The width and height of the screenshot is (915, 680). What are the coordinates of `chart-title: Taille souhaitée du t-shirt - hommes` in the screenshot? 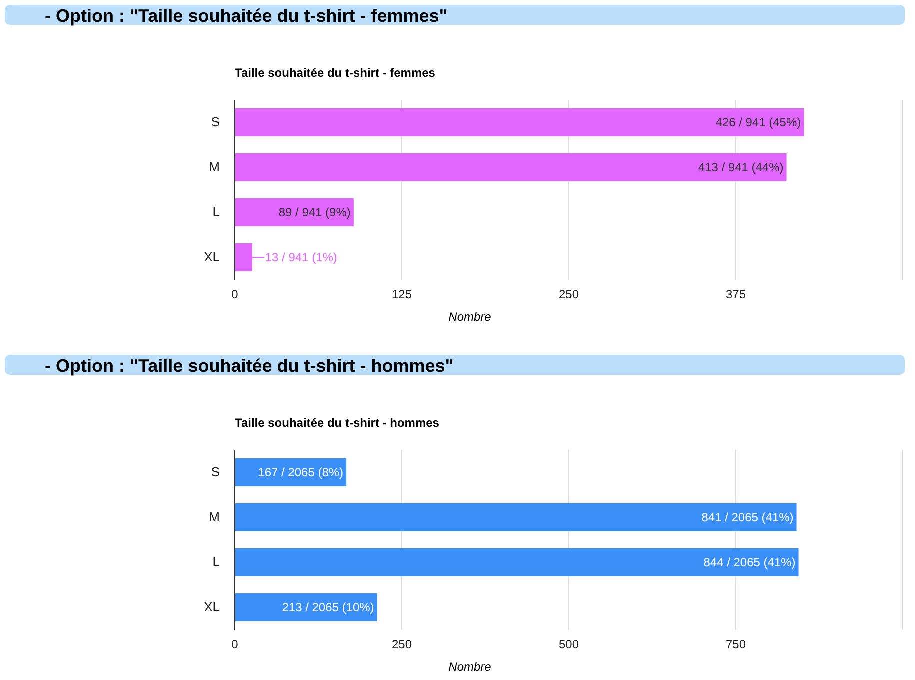 It's located at (337, 423).